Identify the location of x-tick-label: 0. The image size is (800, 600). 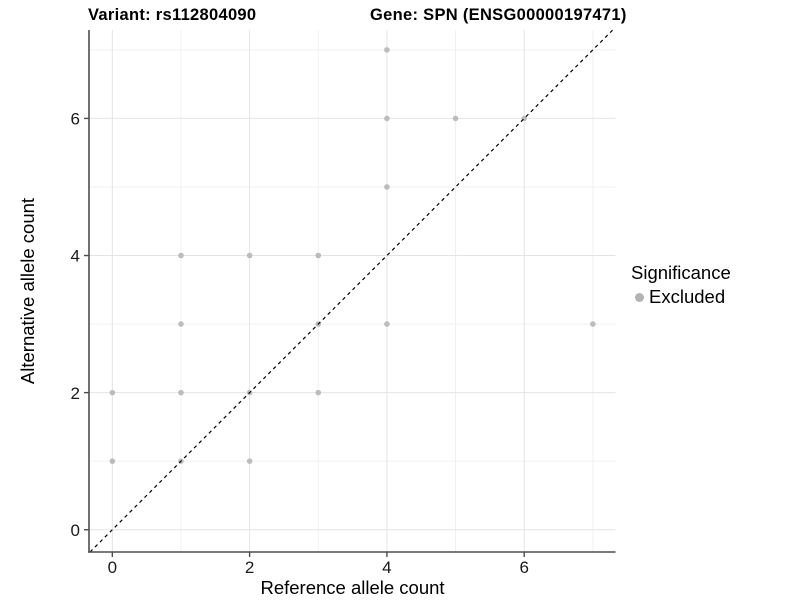
(112, 567).